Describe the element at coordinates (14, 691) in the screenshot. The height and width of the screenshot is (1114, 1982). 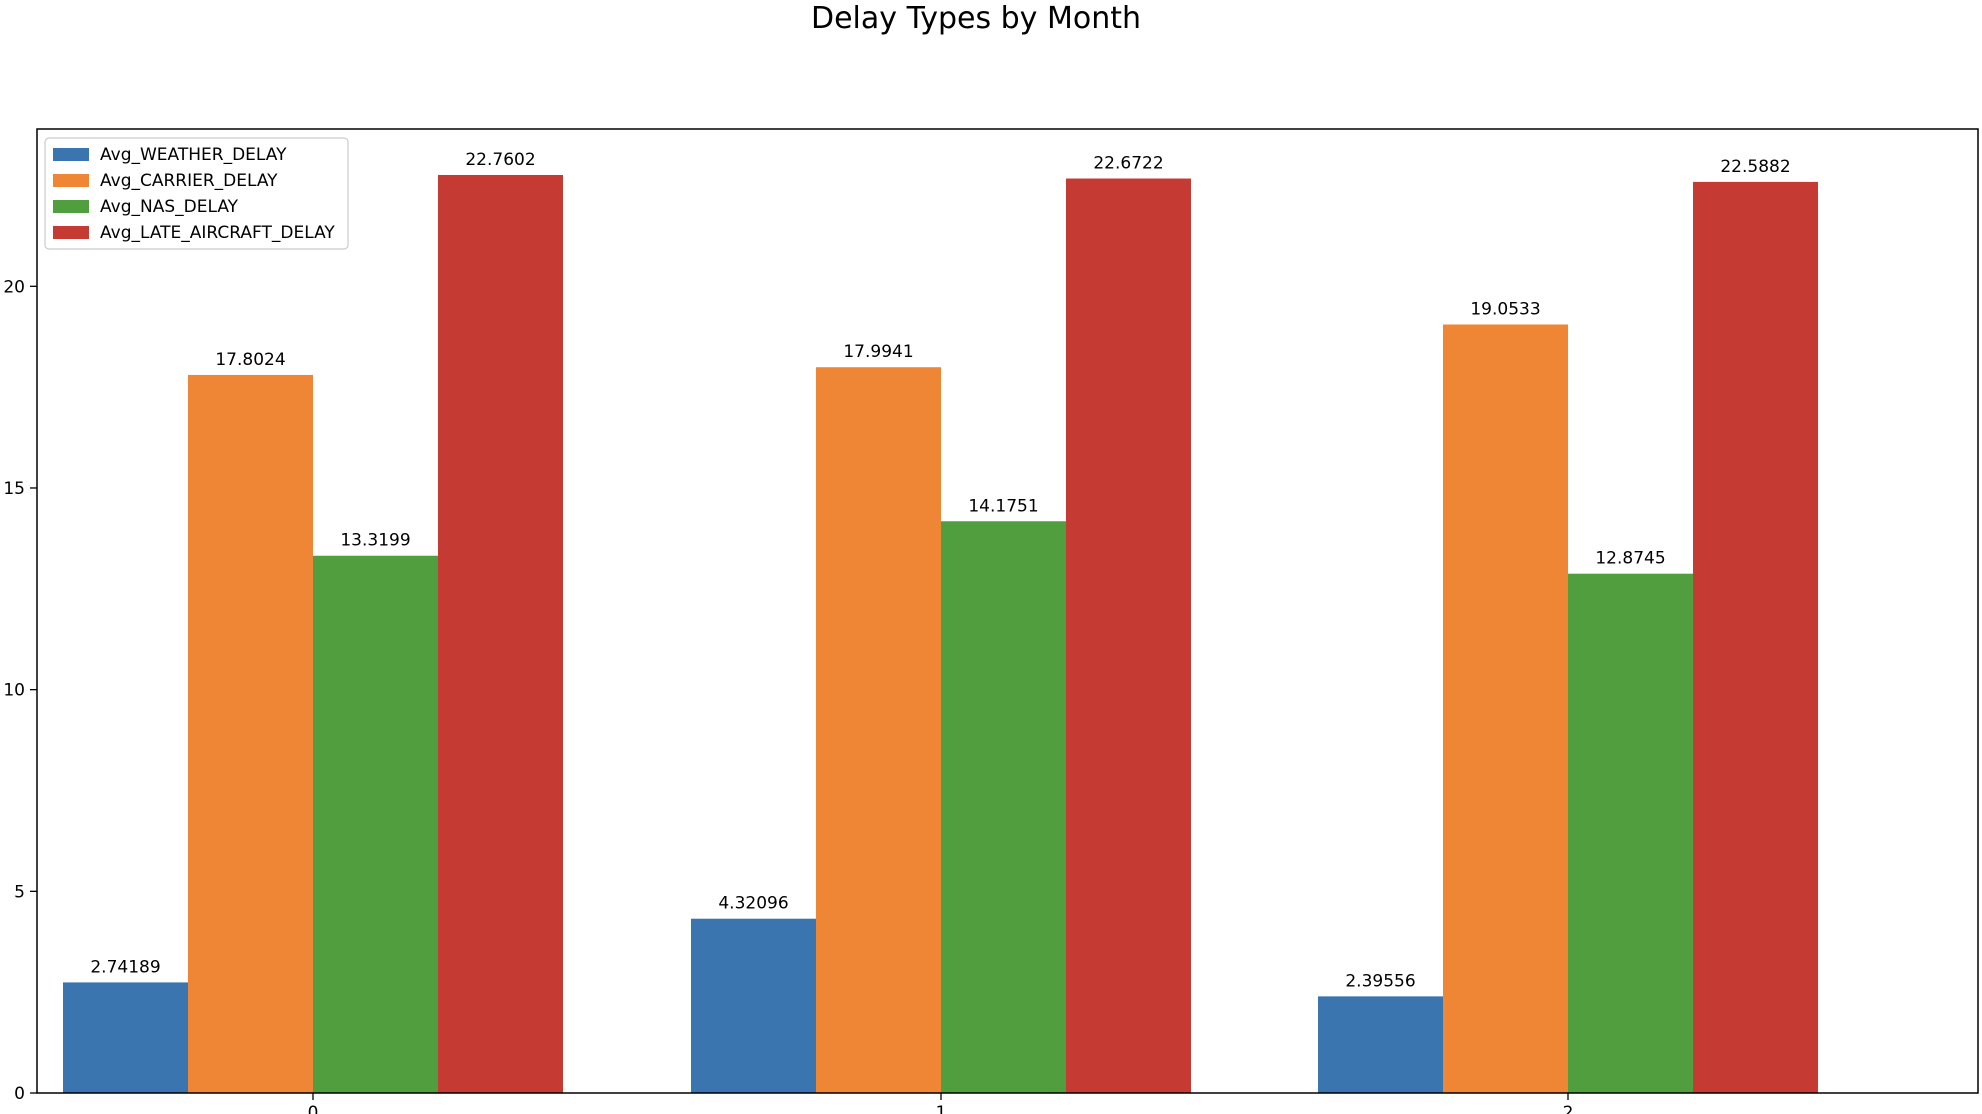
I see `y-tick-label-2: 10` at that location.